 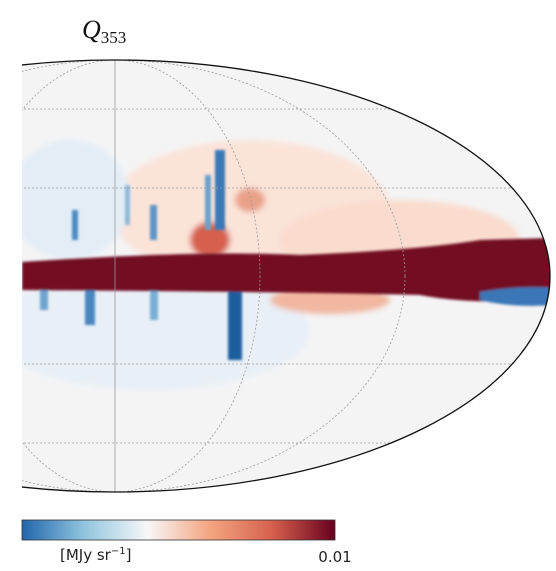 I want to click on unit: [MJy sr, so click(x=86, y=555).